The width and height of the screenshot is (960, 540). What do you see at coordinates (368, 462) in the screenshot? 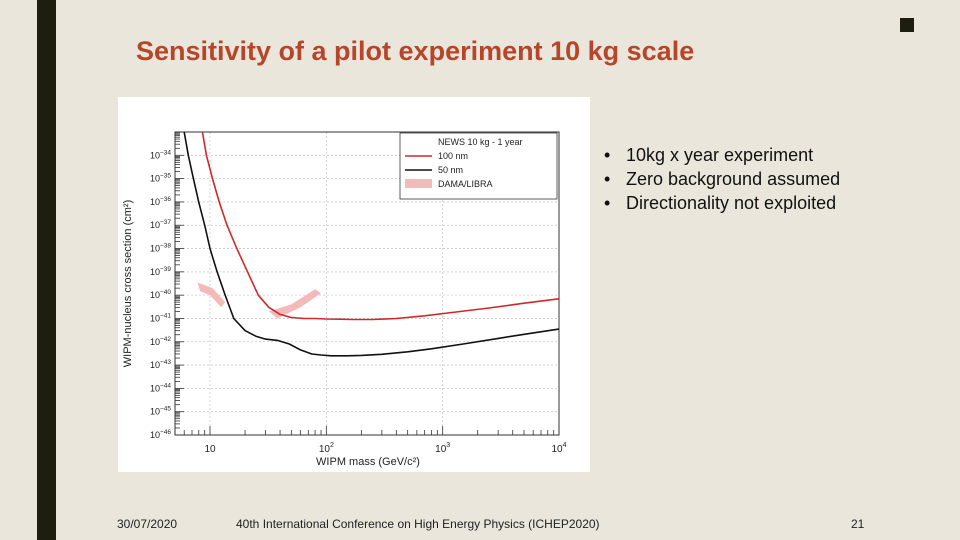
I see `x-axis-title: WIPM mass (GeV/c²)` at bounding box center [368, 462].